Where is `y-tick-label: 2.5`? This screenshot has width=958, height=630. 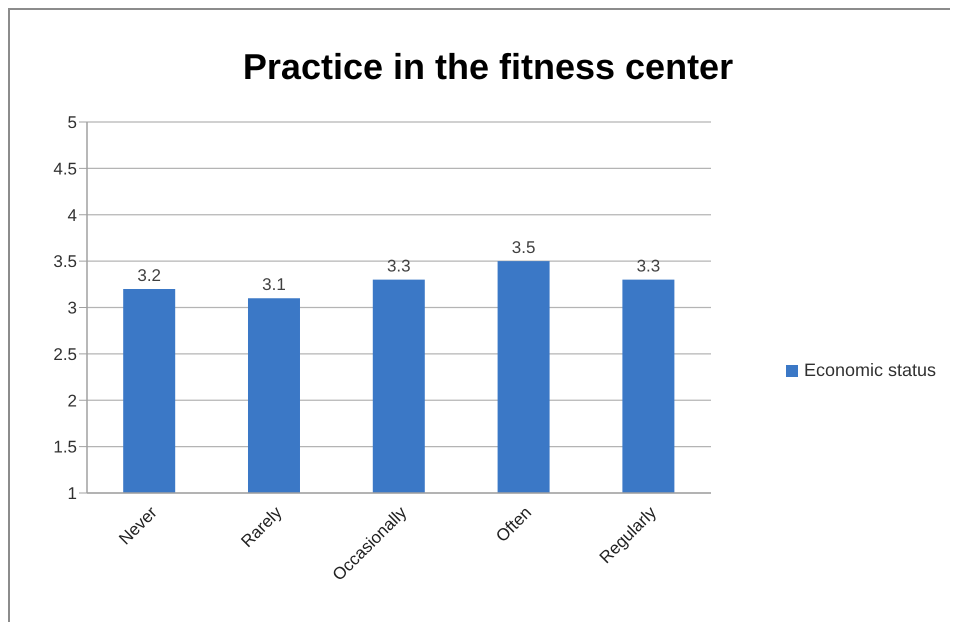 y-tick-label: 2.5 is located at coordinates (65, 354).